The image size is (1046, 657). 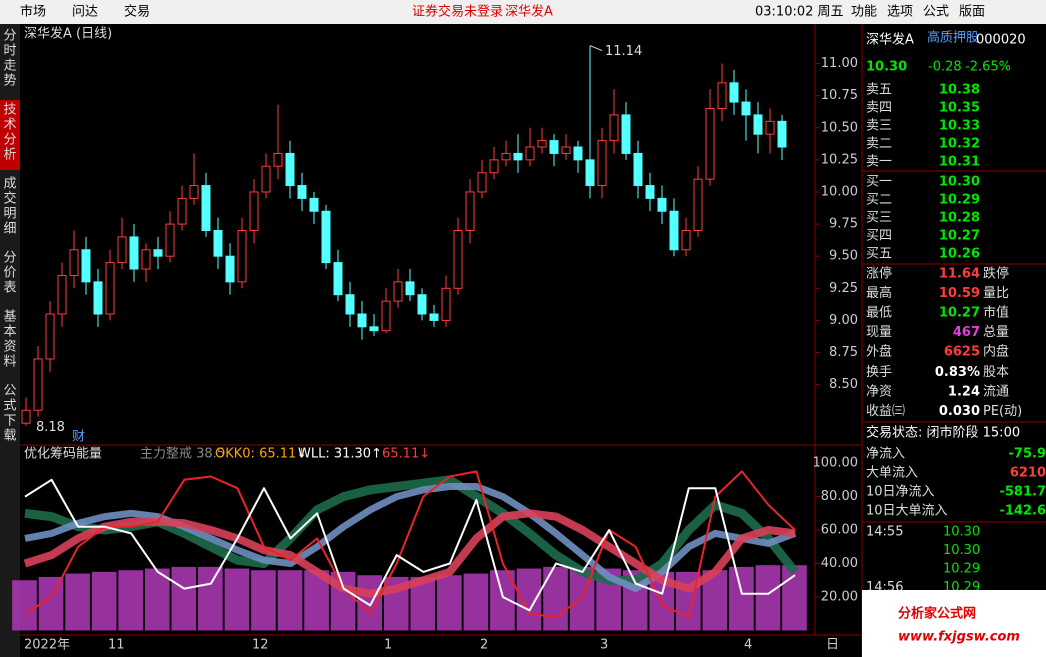 What do you see at coordinates (9, 51) in the screenshot?
I see `side-tab: 时` at bounding box center [9, 51].